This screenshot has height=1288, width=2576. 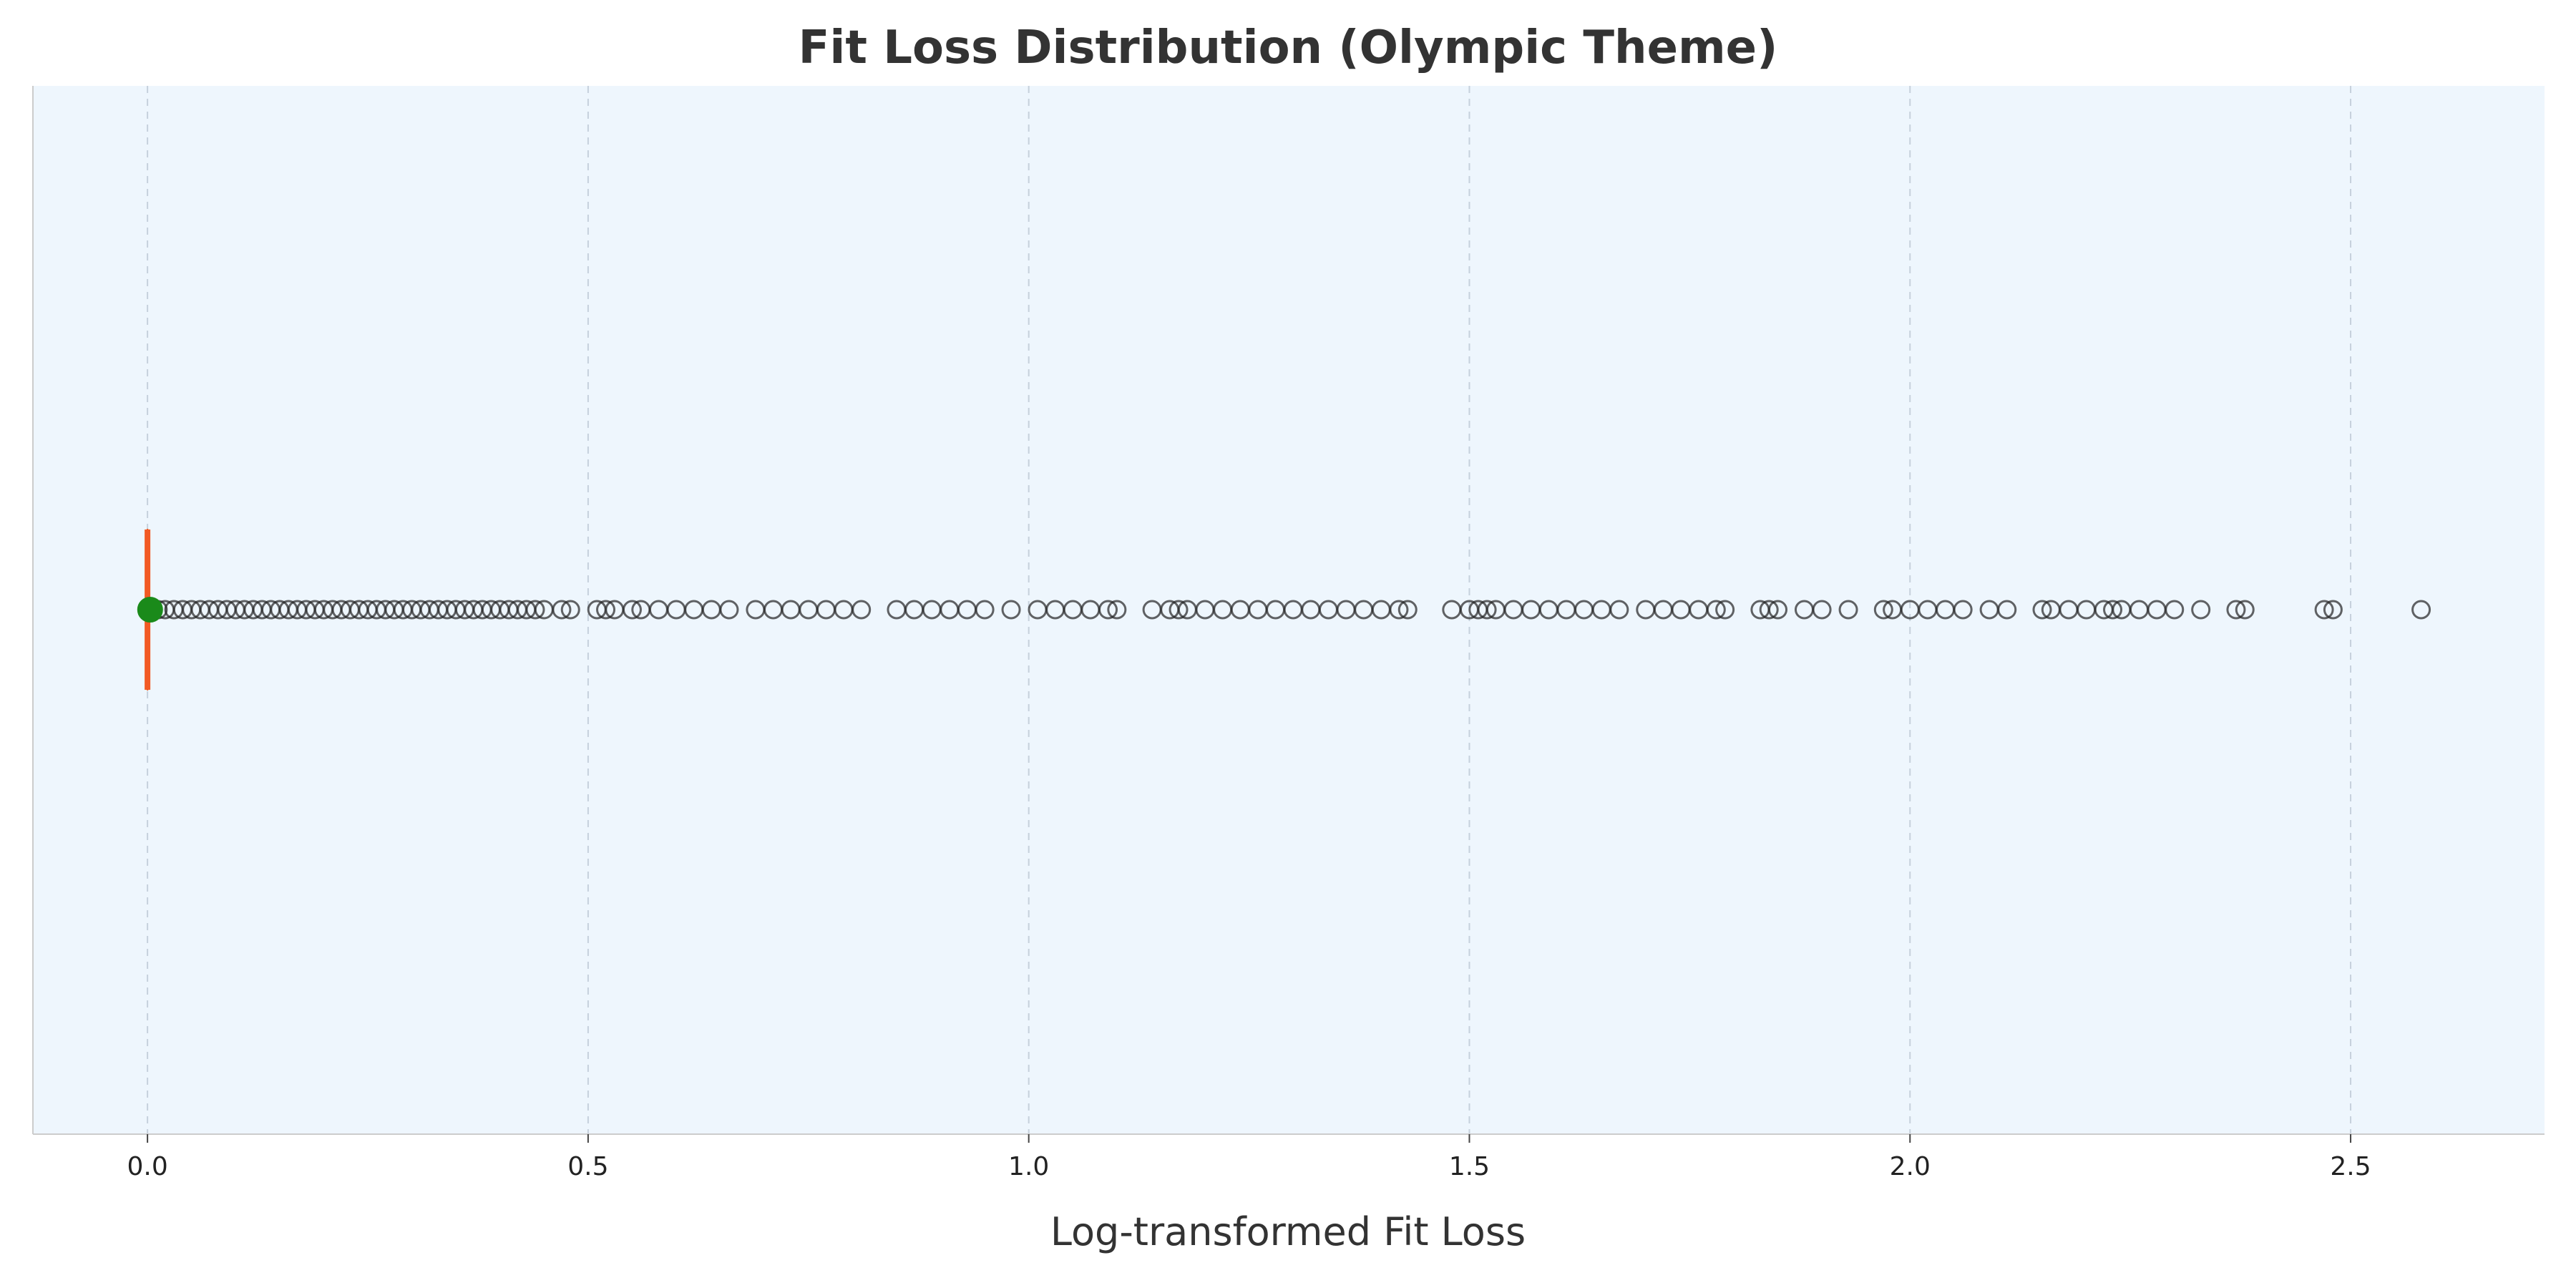 I want to click on box-element, so click(x=150, y=610).